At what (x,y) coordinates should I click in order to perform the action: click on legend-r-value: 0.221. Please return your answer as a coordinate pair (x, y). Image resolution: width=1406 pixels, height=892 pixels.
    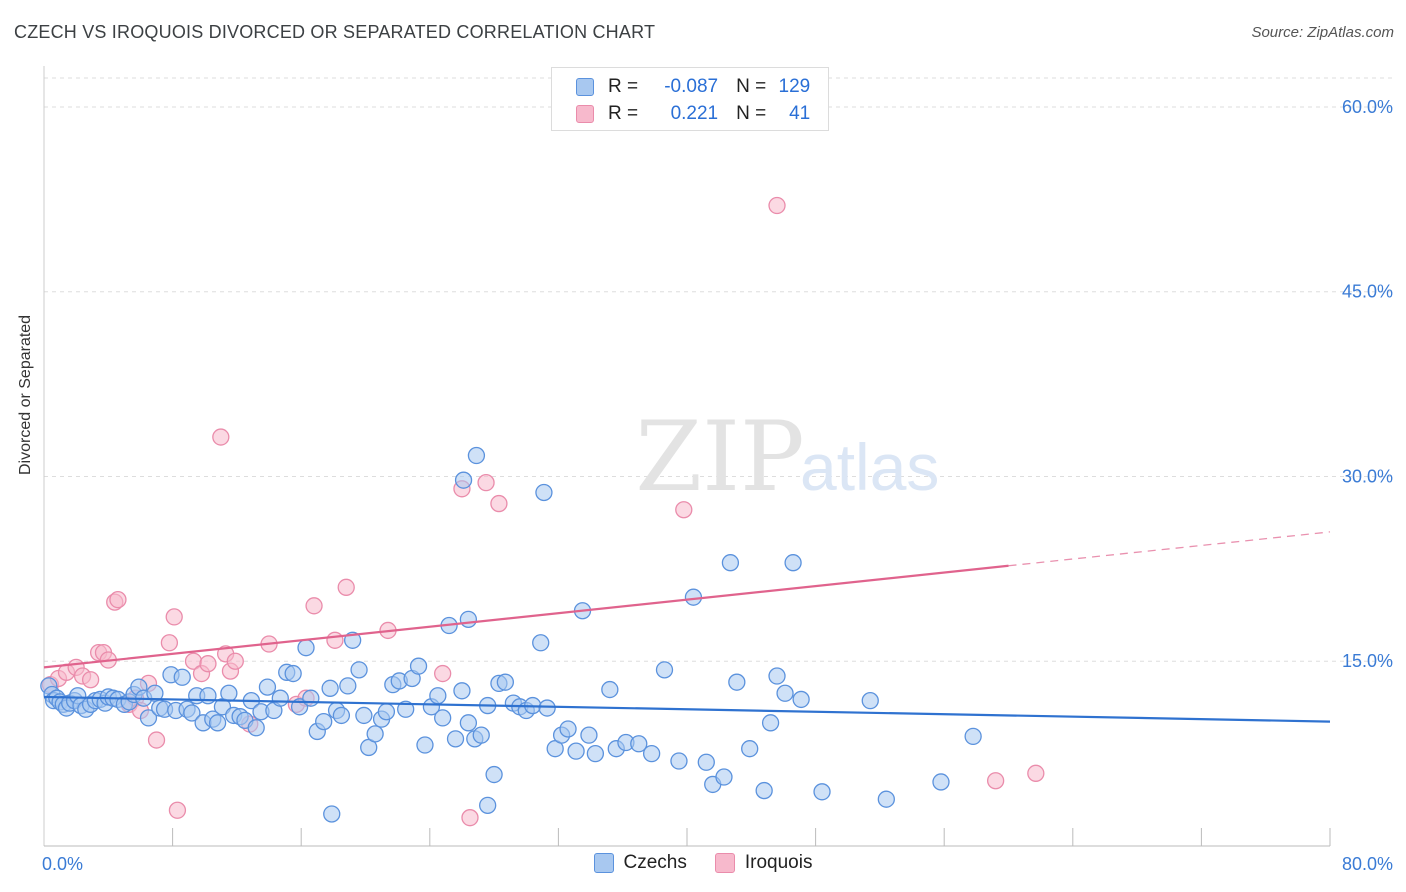
    Looking at the image, I should click on (694, 113).